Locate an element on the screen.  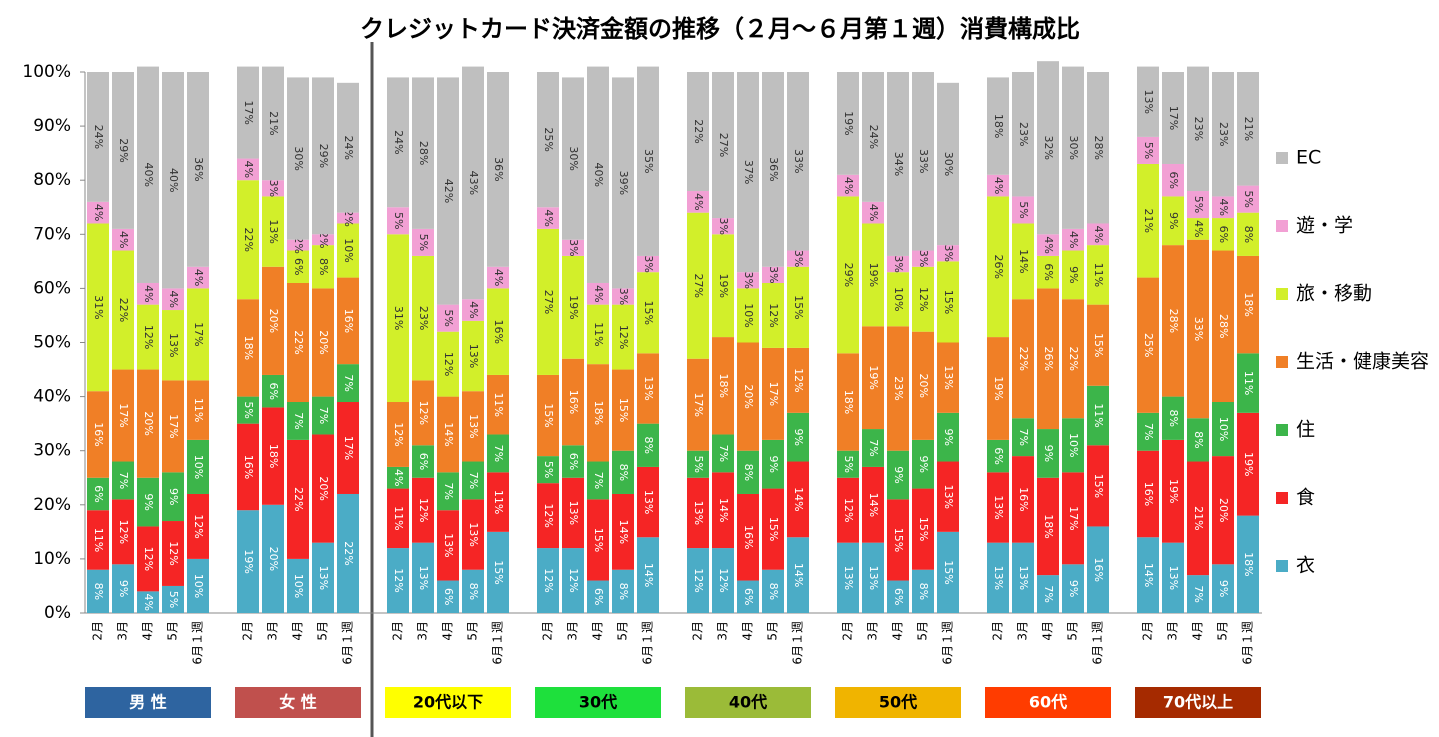
group-label: 20代以下 is located at coordinates (448, 702).